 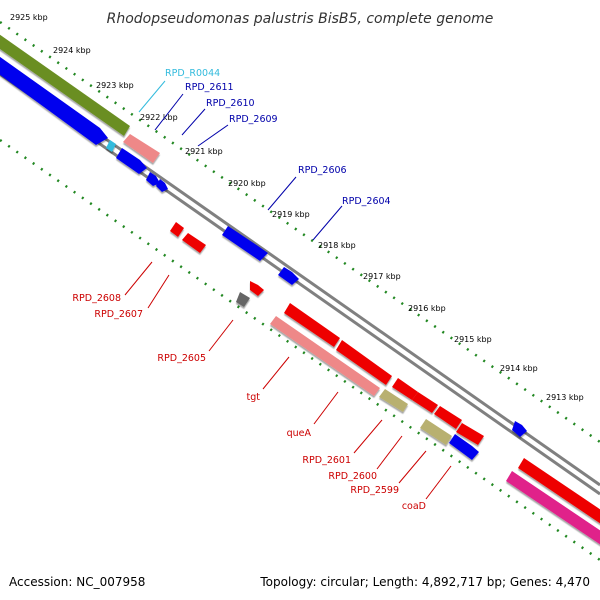 I want to click on gene-label: RPD_2611, so click(x=209, y=87).